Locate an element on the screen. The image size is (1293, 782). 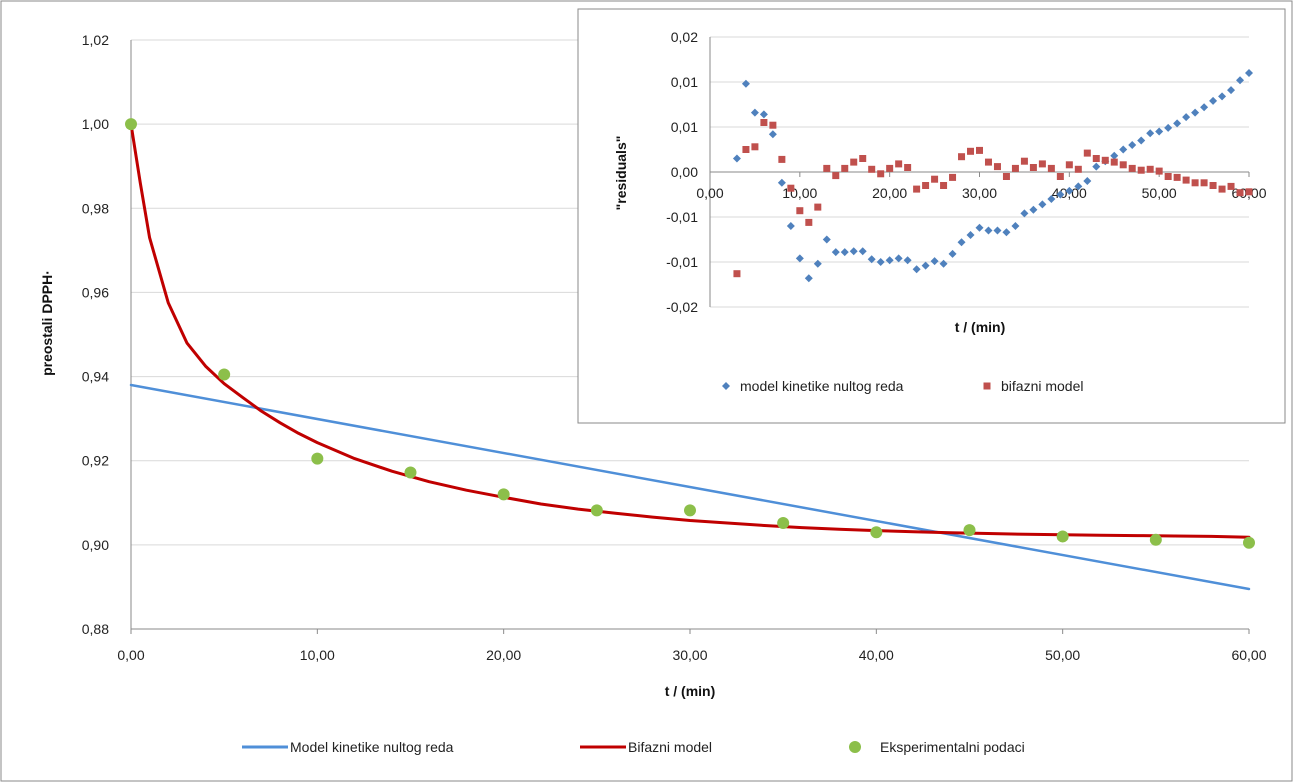
main-x-axis-title: t / (min) is located at coordinates (690, 691).